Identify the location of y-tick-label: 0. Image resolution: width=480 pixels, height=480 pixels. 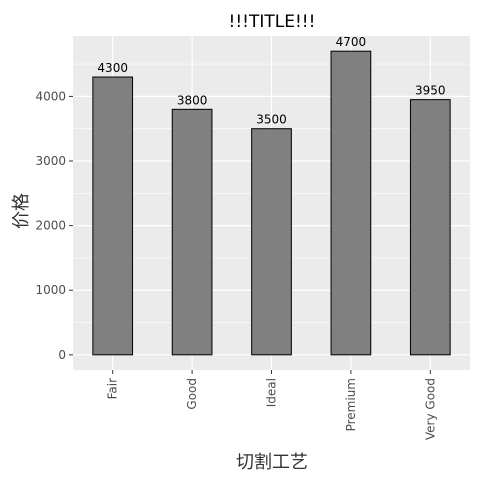
(62, 355).